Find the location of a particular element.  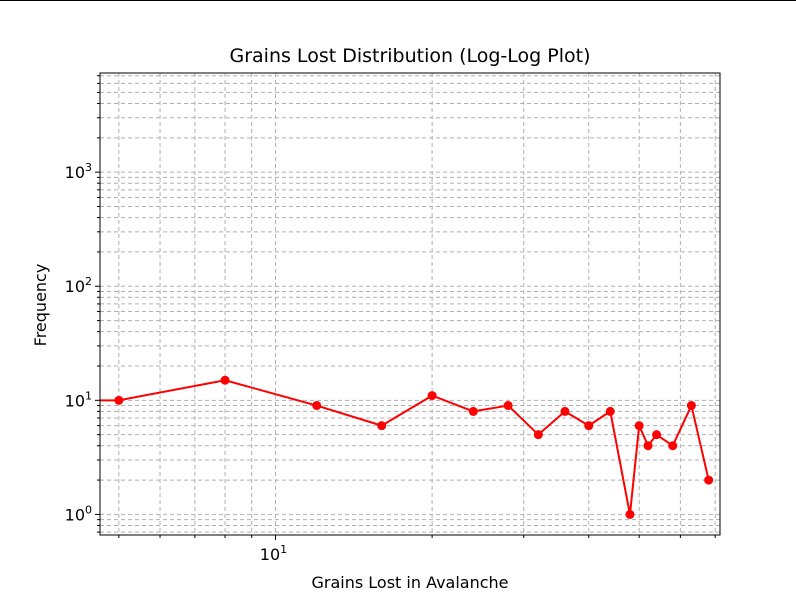

x-axis-label: Grains Lost in Avalanche is located at coordinates (409, 582).